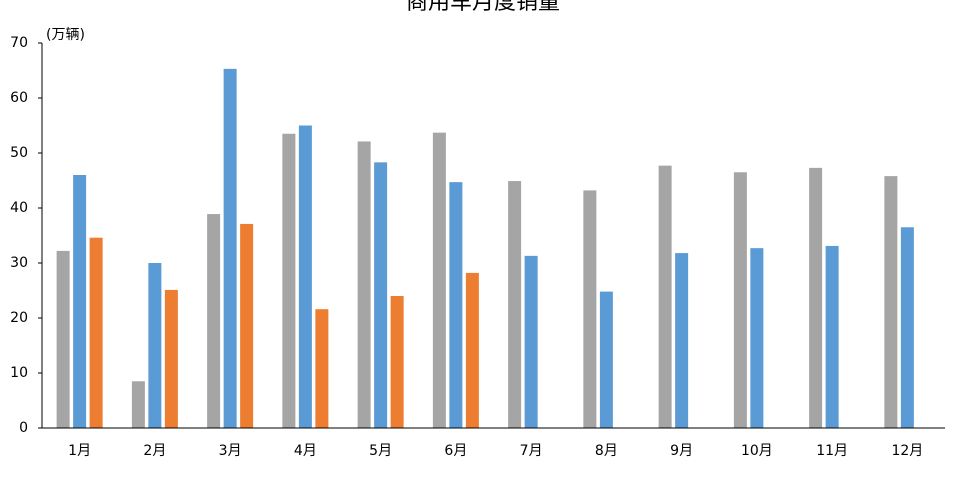 The image size is (959, 483). Describe the element at coordinates (19, 98) in the screenshot. I see `y-tick-label: 60` at that location.